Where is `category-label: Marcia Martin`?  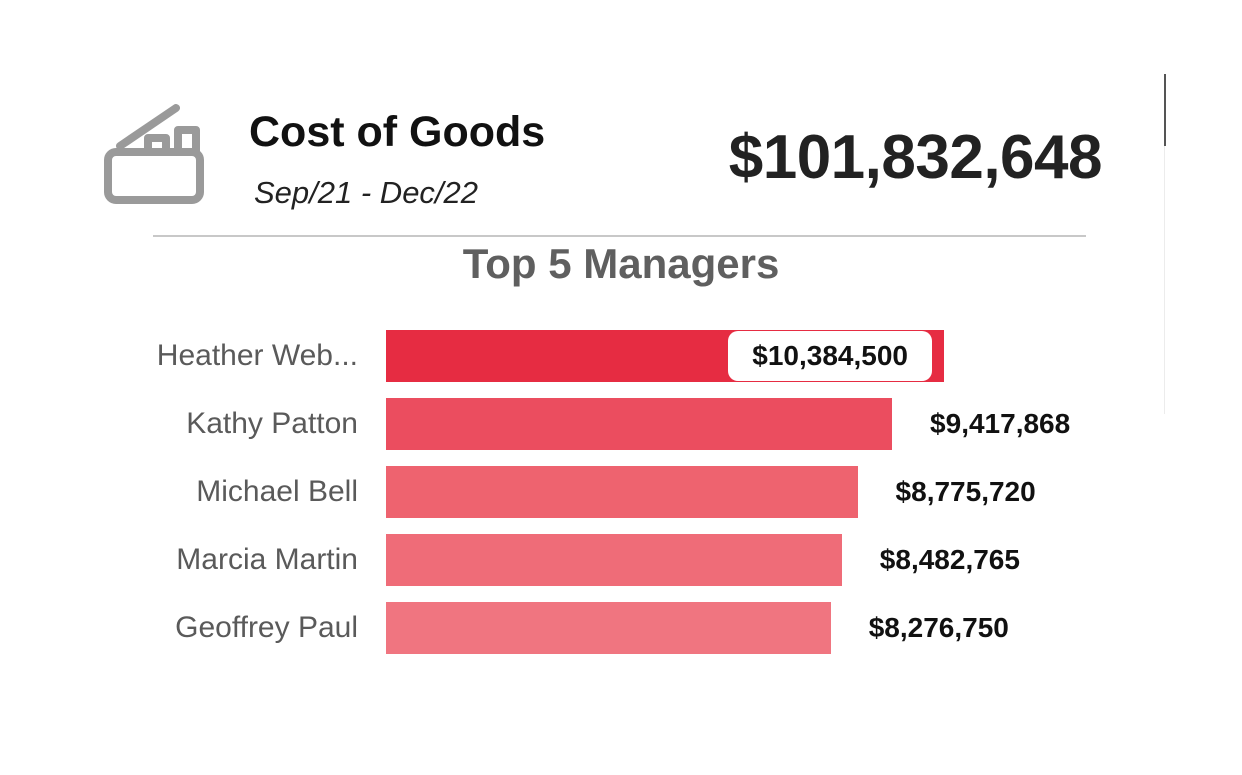 category-label: Marcia Martin is located at coordinates (267, 559).